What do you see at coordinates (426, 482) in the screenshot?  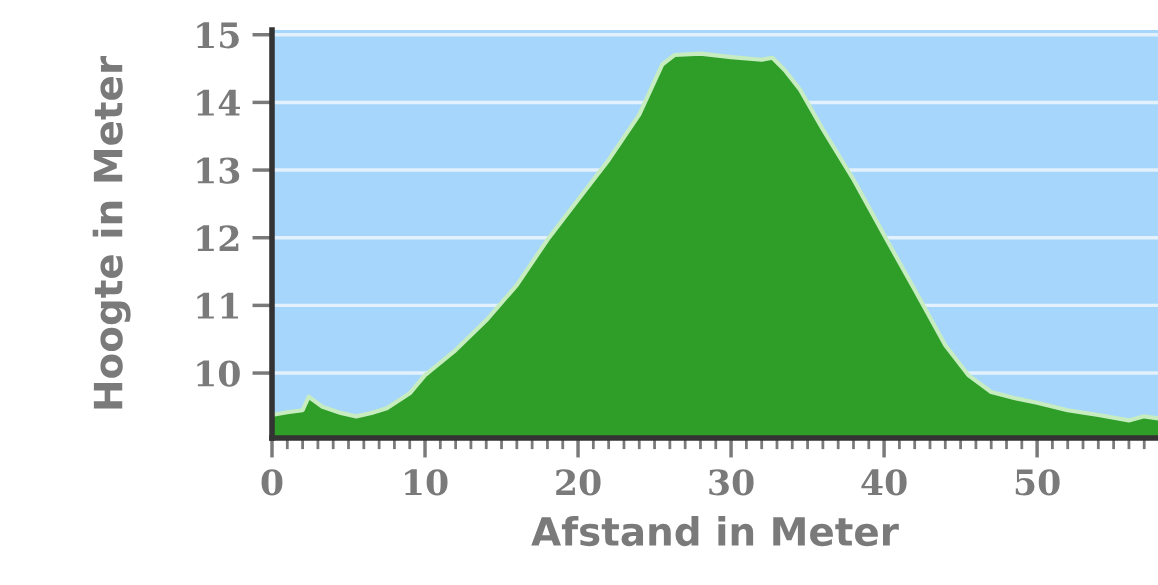 I see `x-tick-label: 10` at bounding box center [426, 482].